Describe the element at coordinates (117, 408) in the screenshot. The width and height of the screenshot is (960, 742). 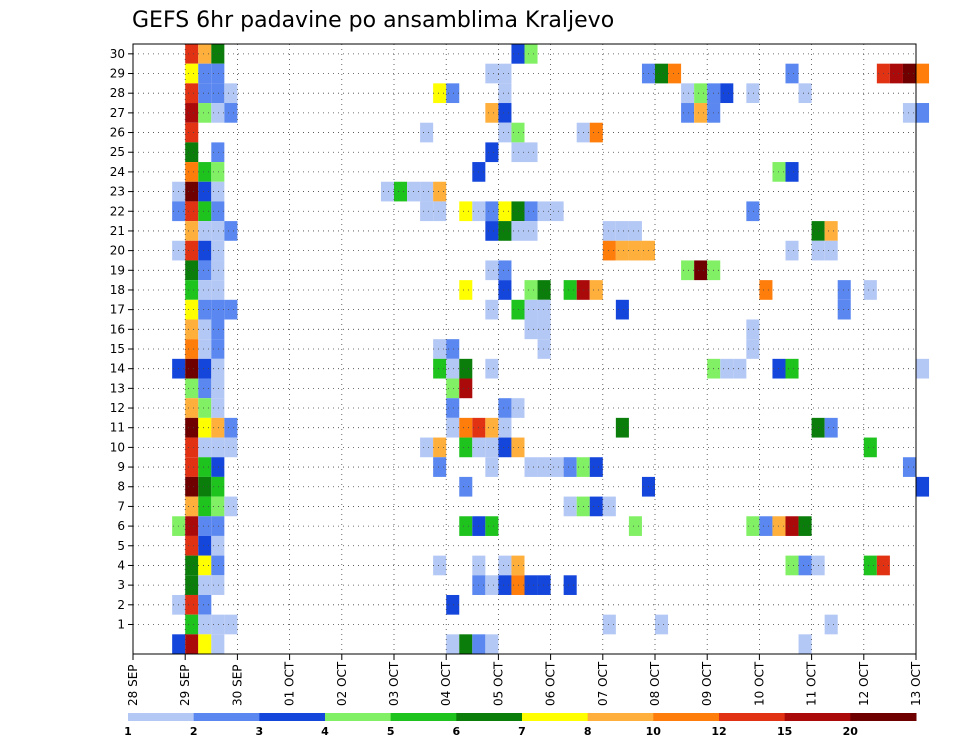
I see `y-tick-label: 12` at that location.